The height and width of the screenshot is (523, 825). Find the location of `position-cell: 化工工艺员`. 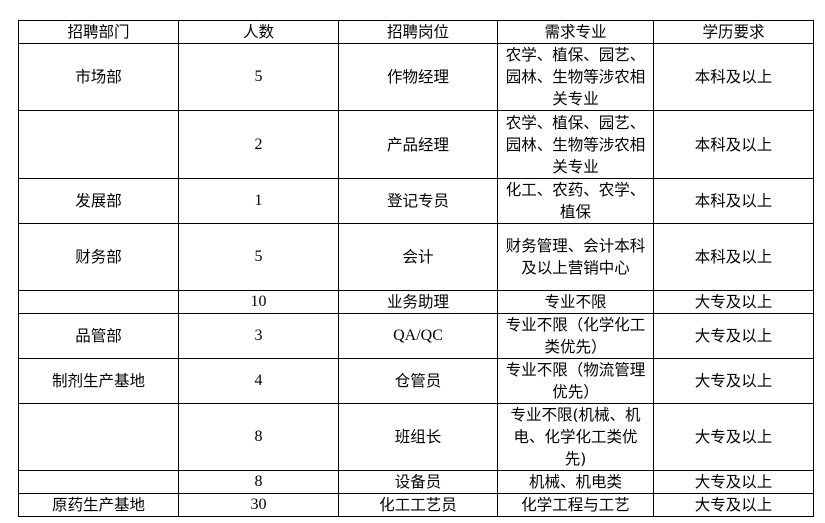

position-cell: 化工工艺员 is located at coordinates (418, 505).